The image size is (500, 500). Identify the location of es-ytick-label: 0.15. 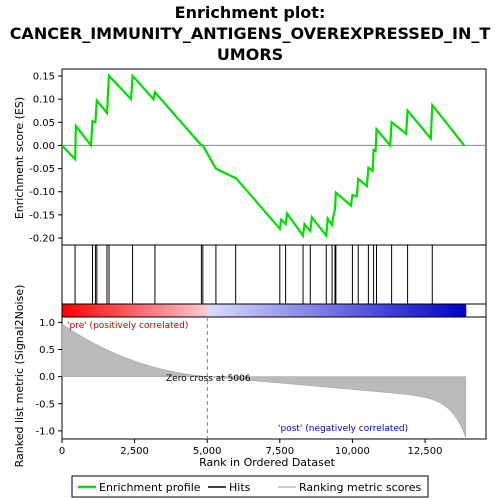
(44, 76).